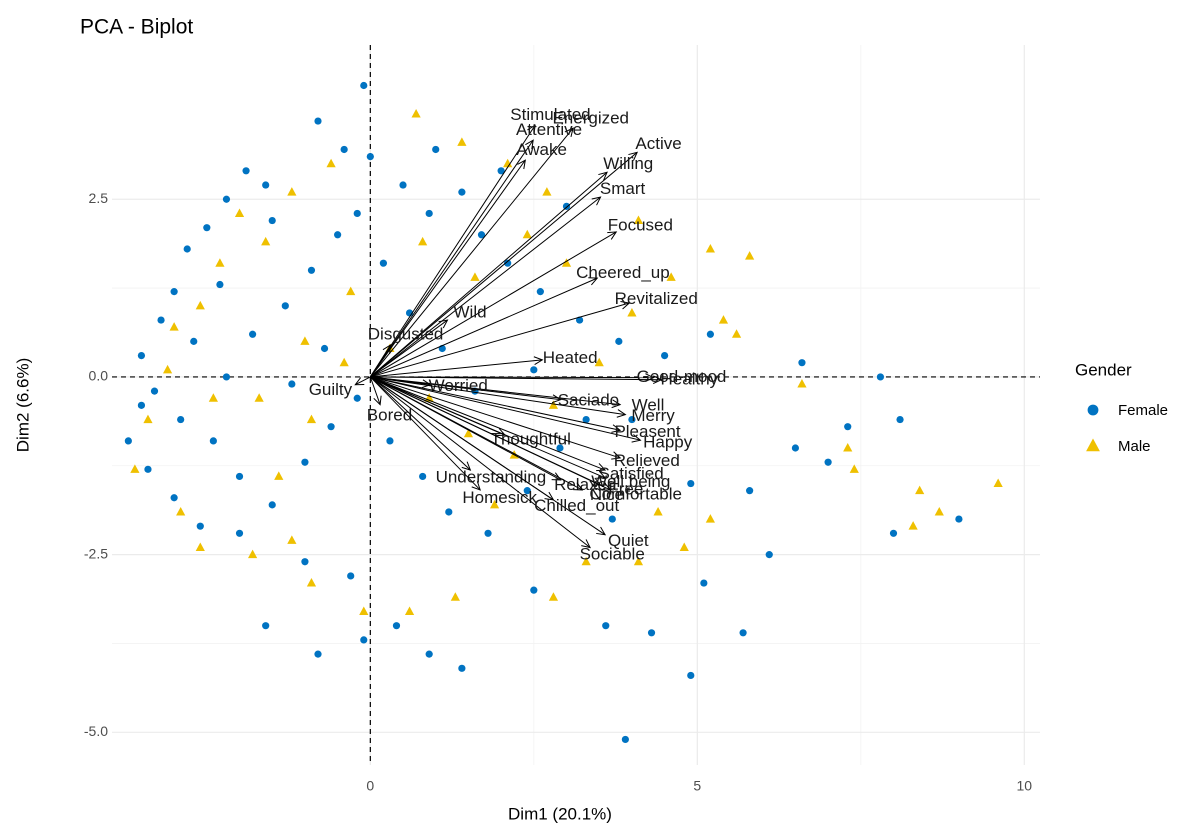 This screenshot has height=829, width=1197. Describe the element at coordinates (1143, 410) in the screenshot. I see `legend-label: Female` at that location.